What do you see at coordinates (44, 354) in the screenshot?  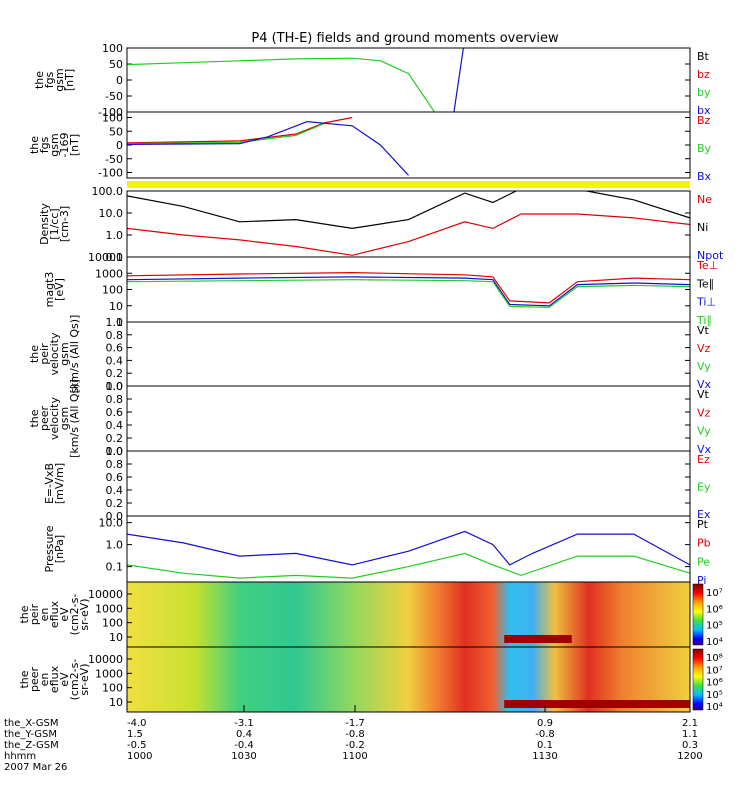 I see `y-axis-label: peir` at bounding box center [44, 354].